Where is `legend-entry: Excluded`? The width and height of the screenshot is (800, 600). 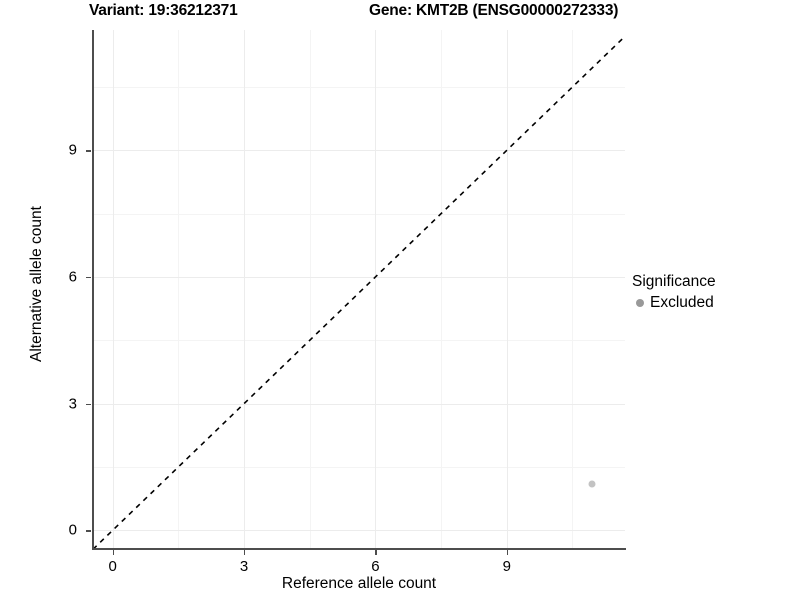
legend-entry: Excluded is located at coordinates (714, 302).